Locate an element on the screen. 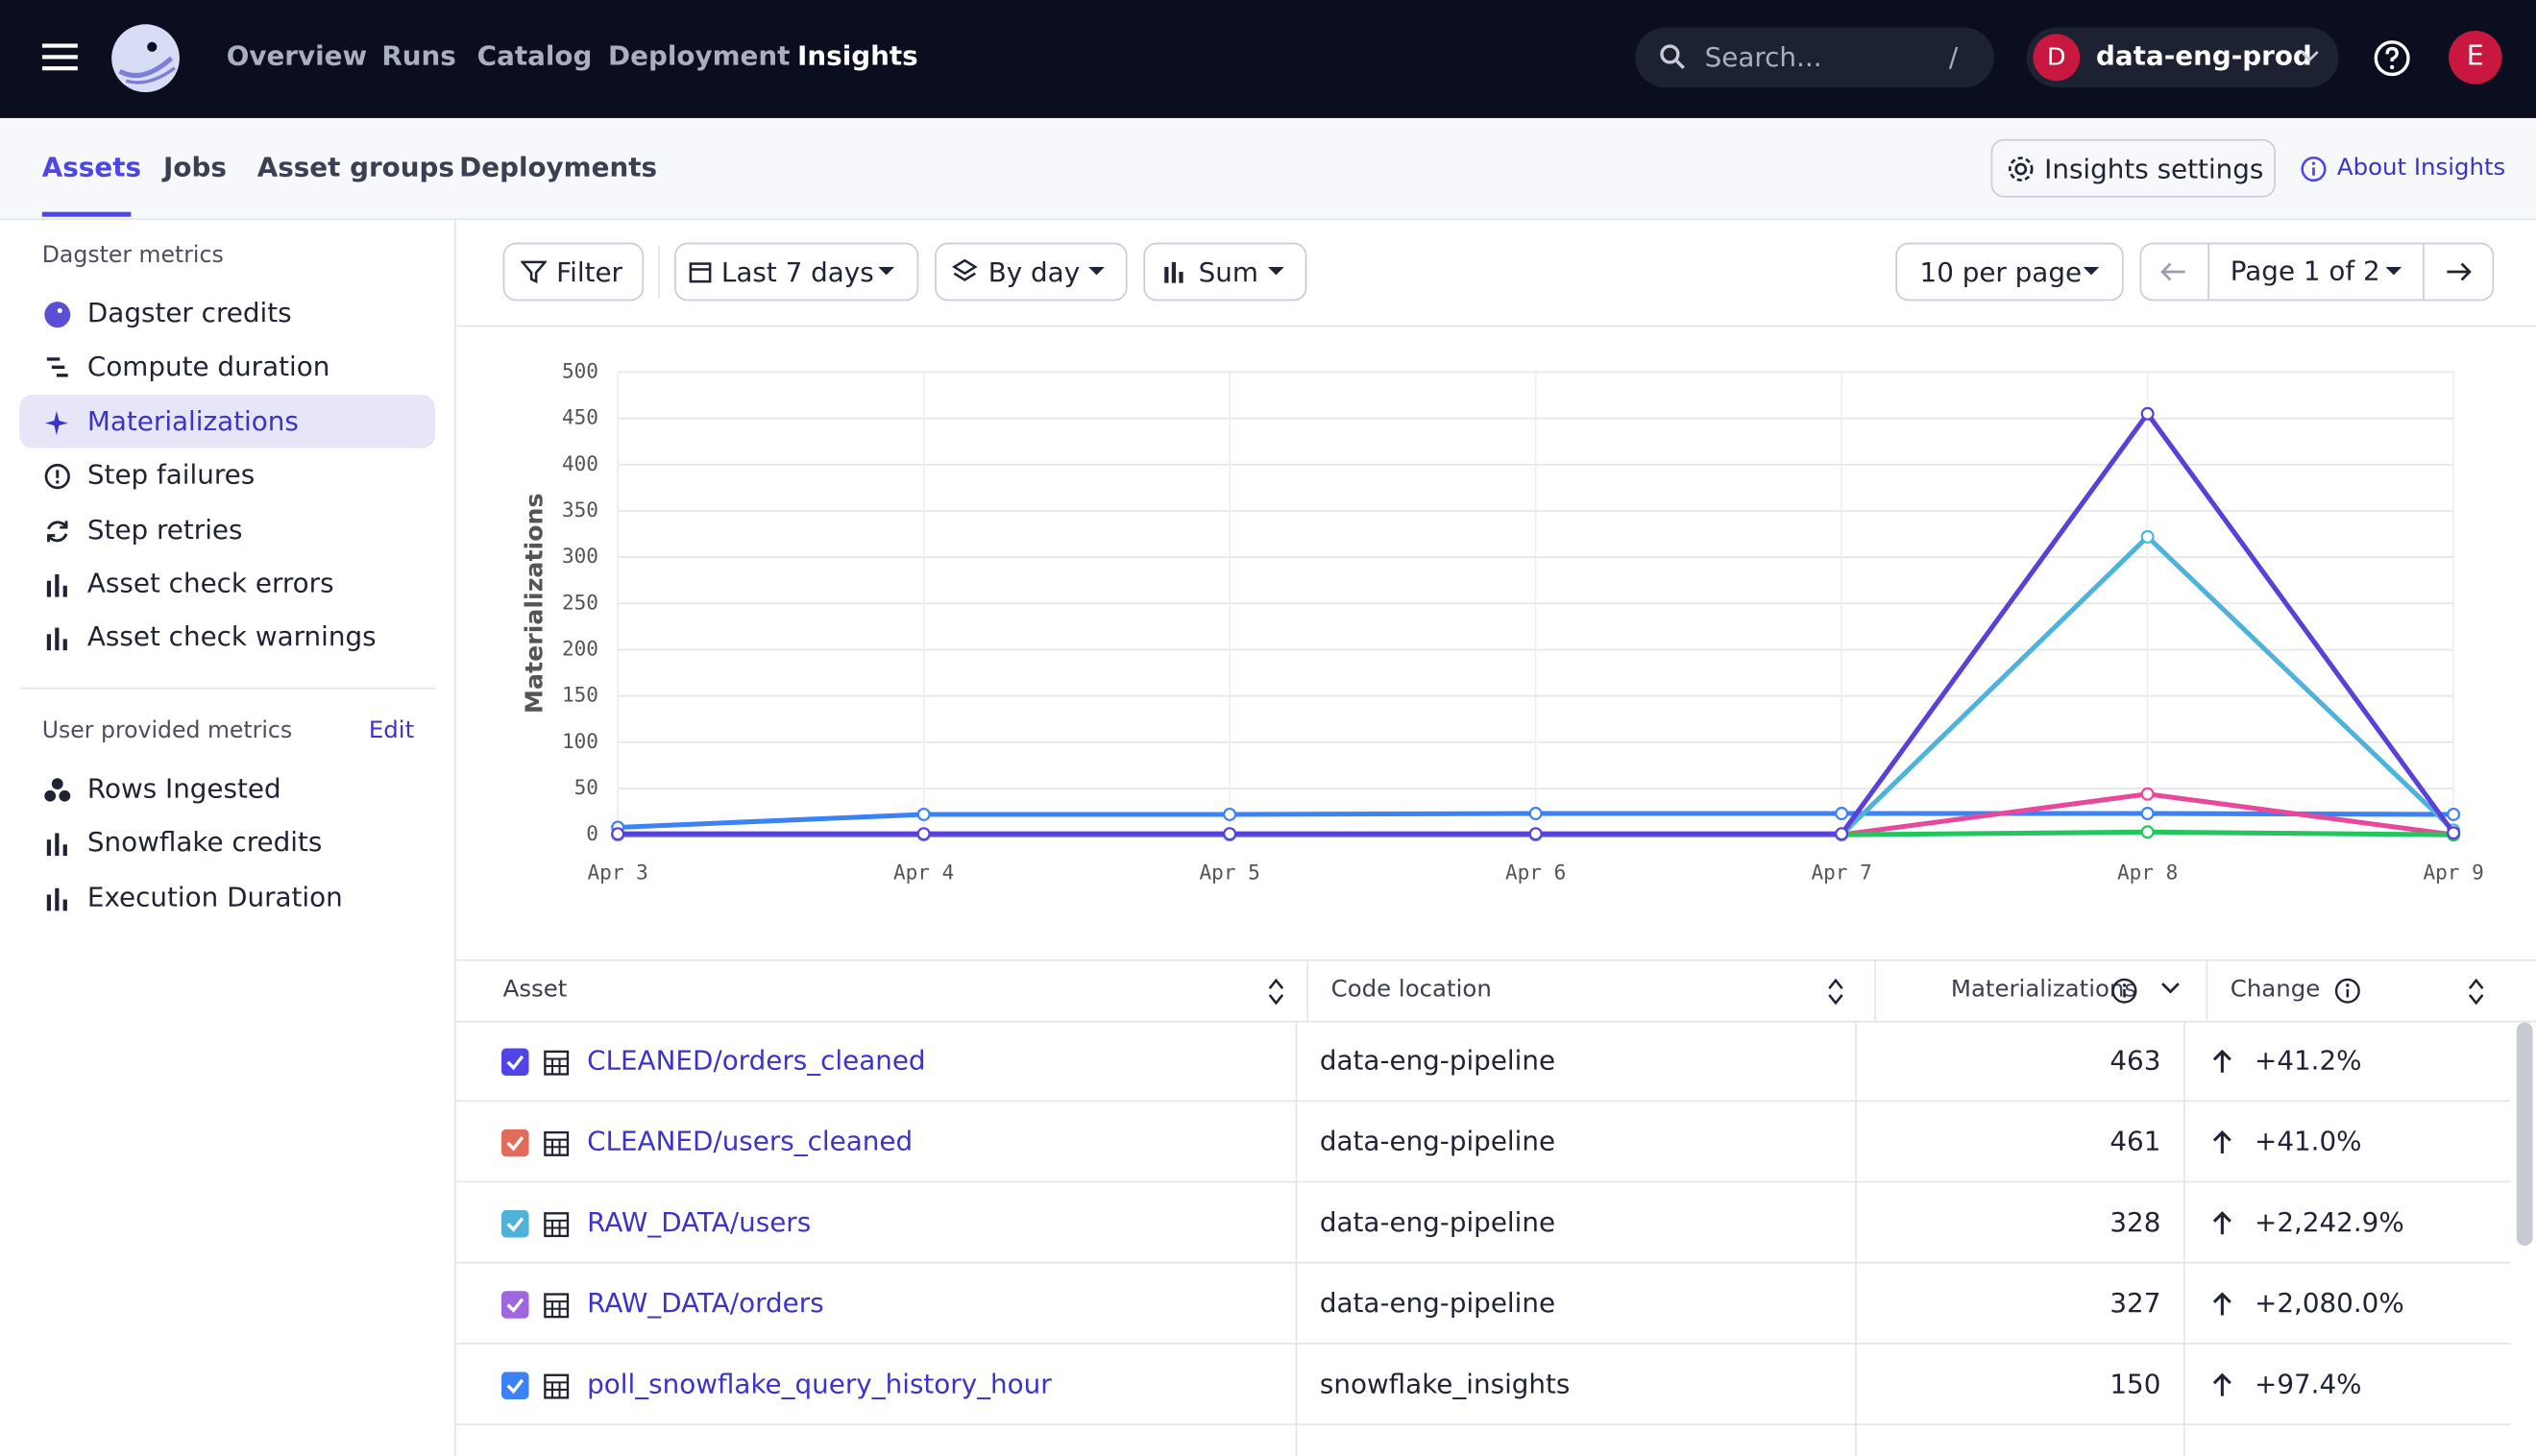  sidebar-item: Execution Duration is located at coordinates (215, 897).